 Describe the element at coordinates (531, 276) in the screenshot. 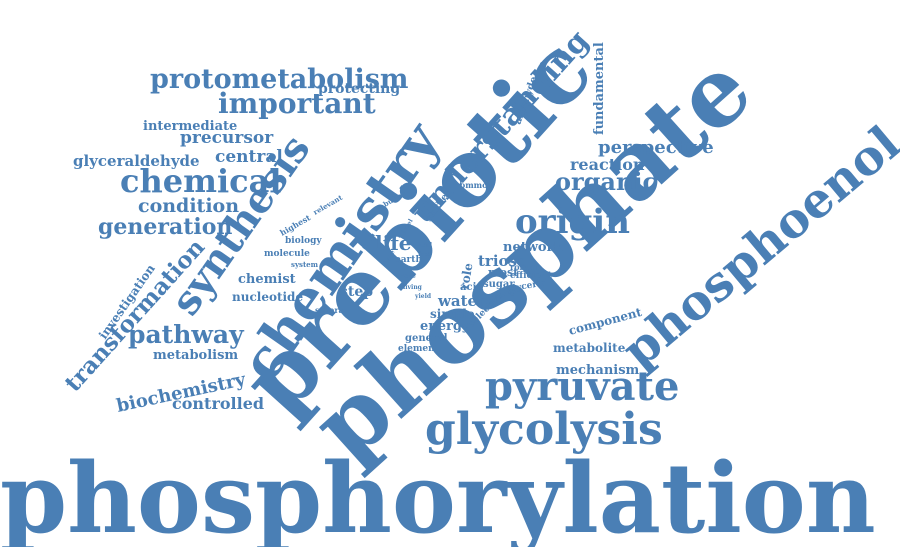

I see `word: efficient` at that location.